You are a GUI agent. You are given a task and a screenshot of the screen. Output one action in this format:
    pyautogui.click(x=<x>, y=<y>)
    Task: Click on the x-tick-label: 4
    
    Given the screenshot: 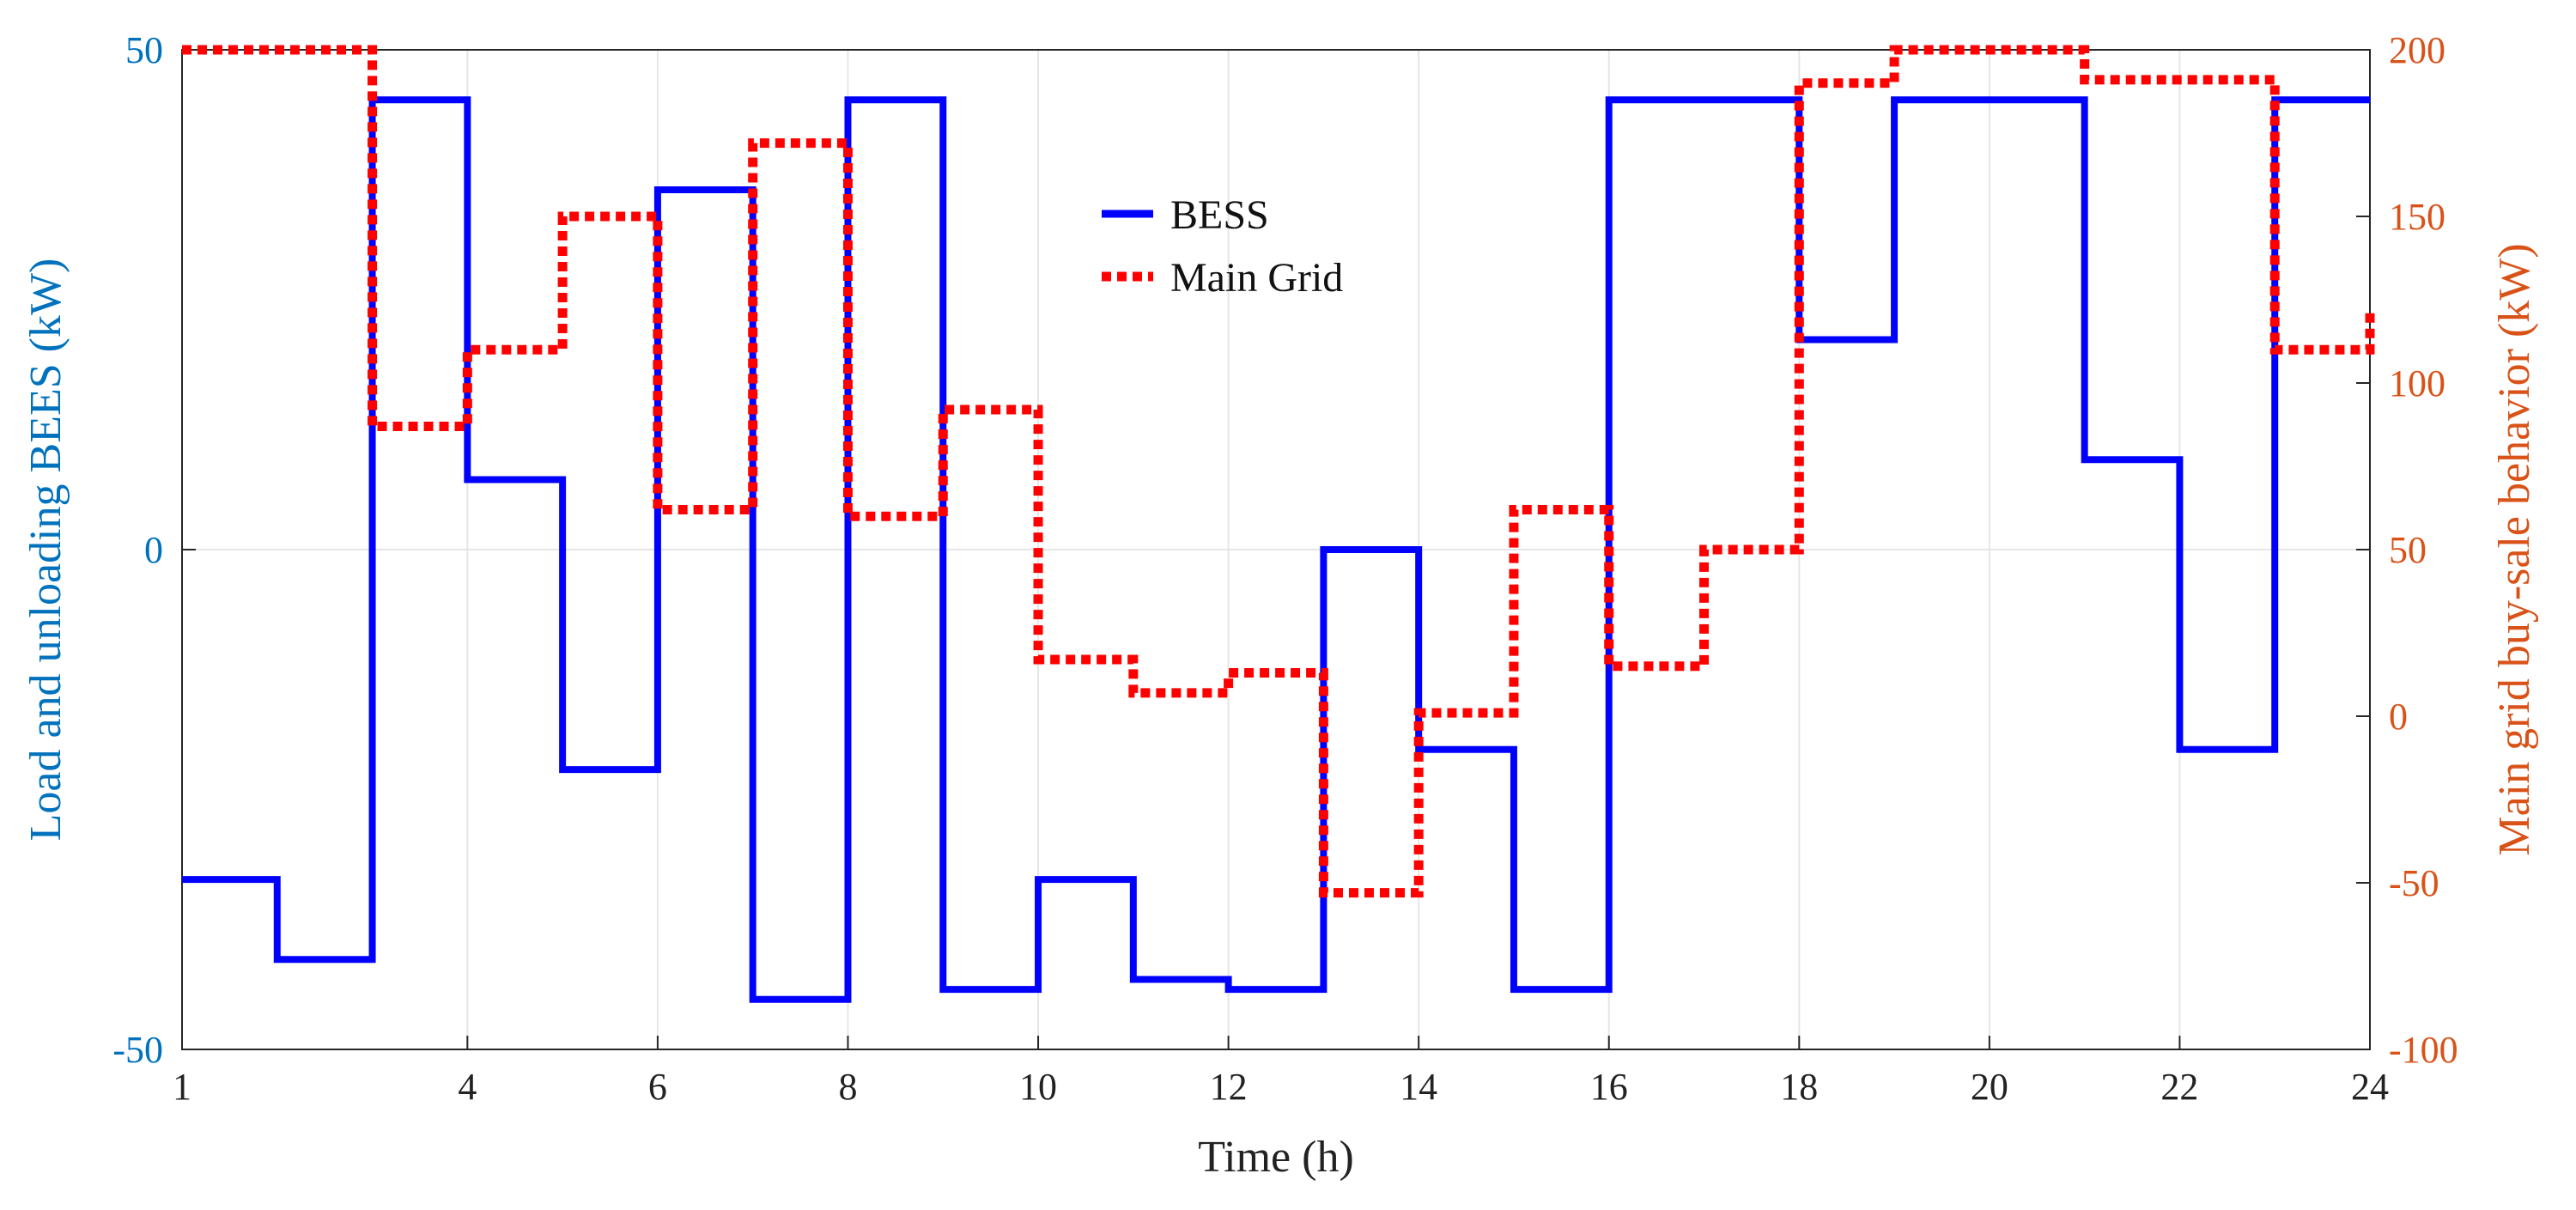 What is the action you would take?
    pyautogui.click(x=468, y=1087)
    